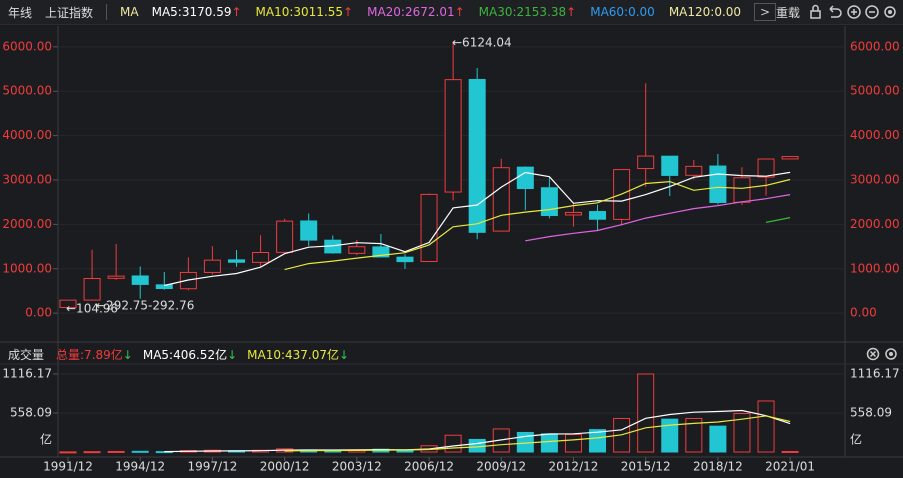 This screenshot has width=903, height=478. I want to click on indicator: MA30:2153.38↑, so click(528, 12).